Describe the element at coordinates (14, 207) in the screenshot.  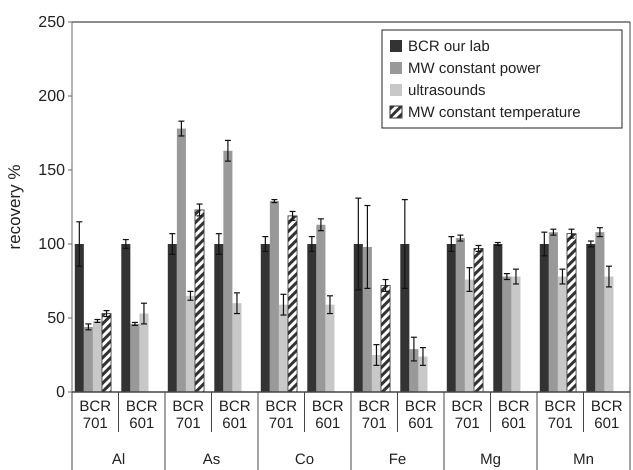
I see `y-axis-title: recovery %` at that location.